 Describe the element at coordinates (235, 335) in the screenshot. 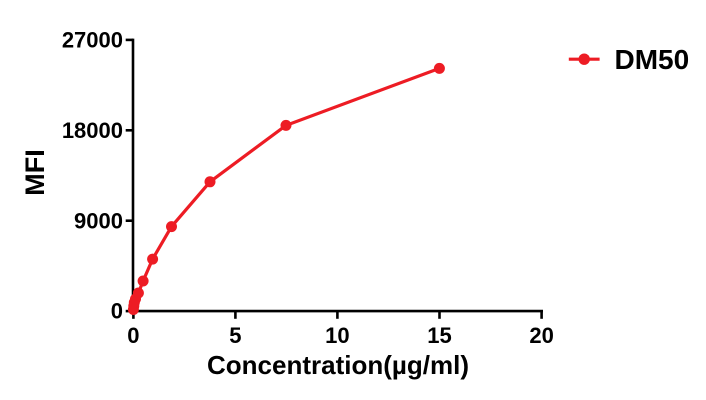

I see `svg-text: 5` at that location.